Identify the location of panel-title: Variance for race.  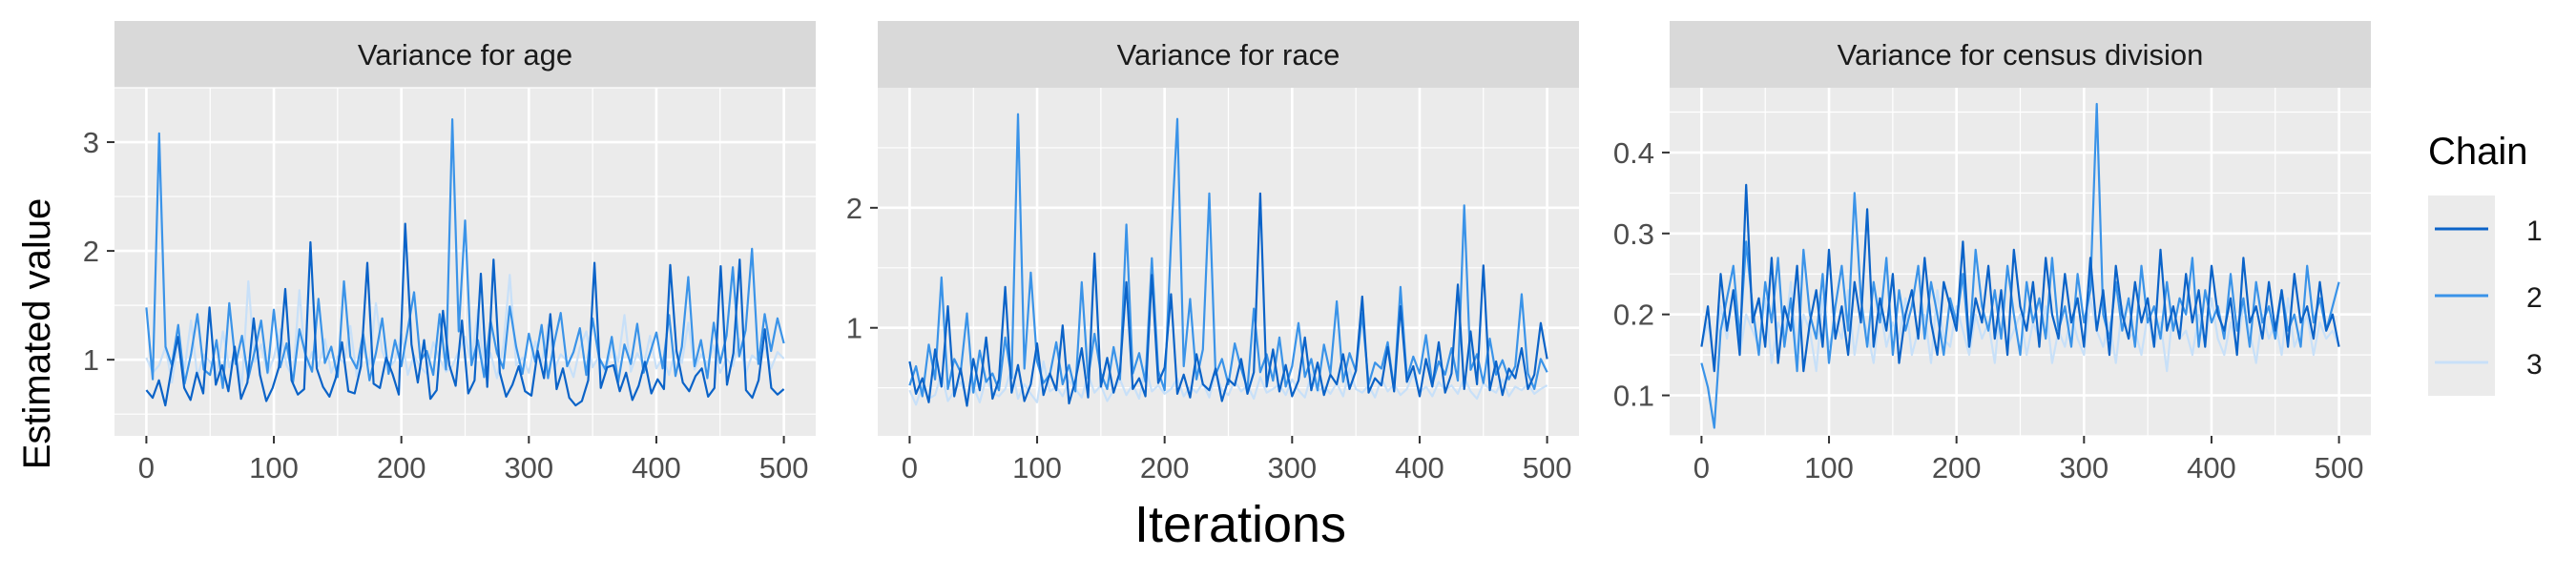
(1228, 55).